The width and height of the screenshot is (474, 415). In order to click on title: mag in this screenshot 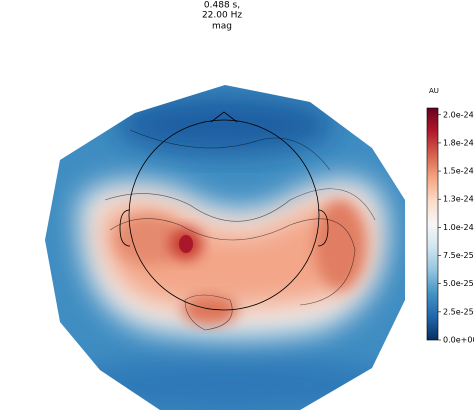, I will do `click(222, 27)`.